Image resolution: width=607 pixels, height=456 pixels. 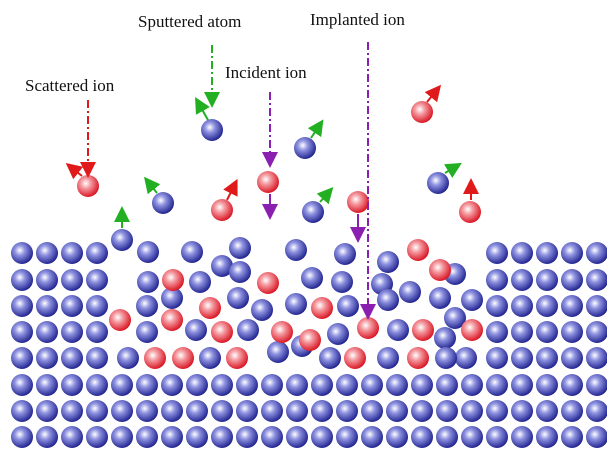 I want to click on label: Incident ion, so click(x=266, y=72).